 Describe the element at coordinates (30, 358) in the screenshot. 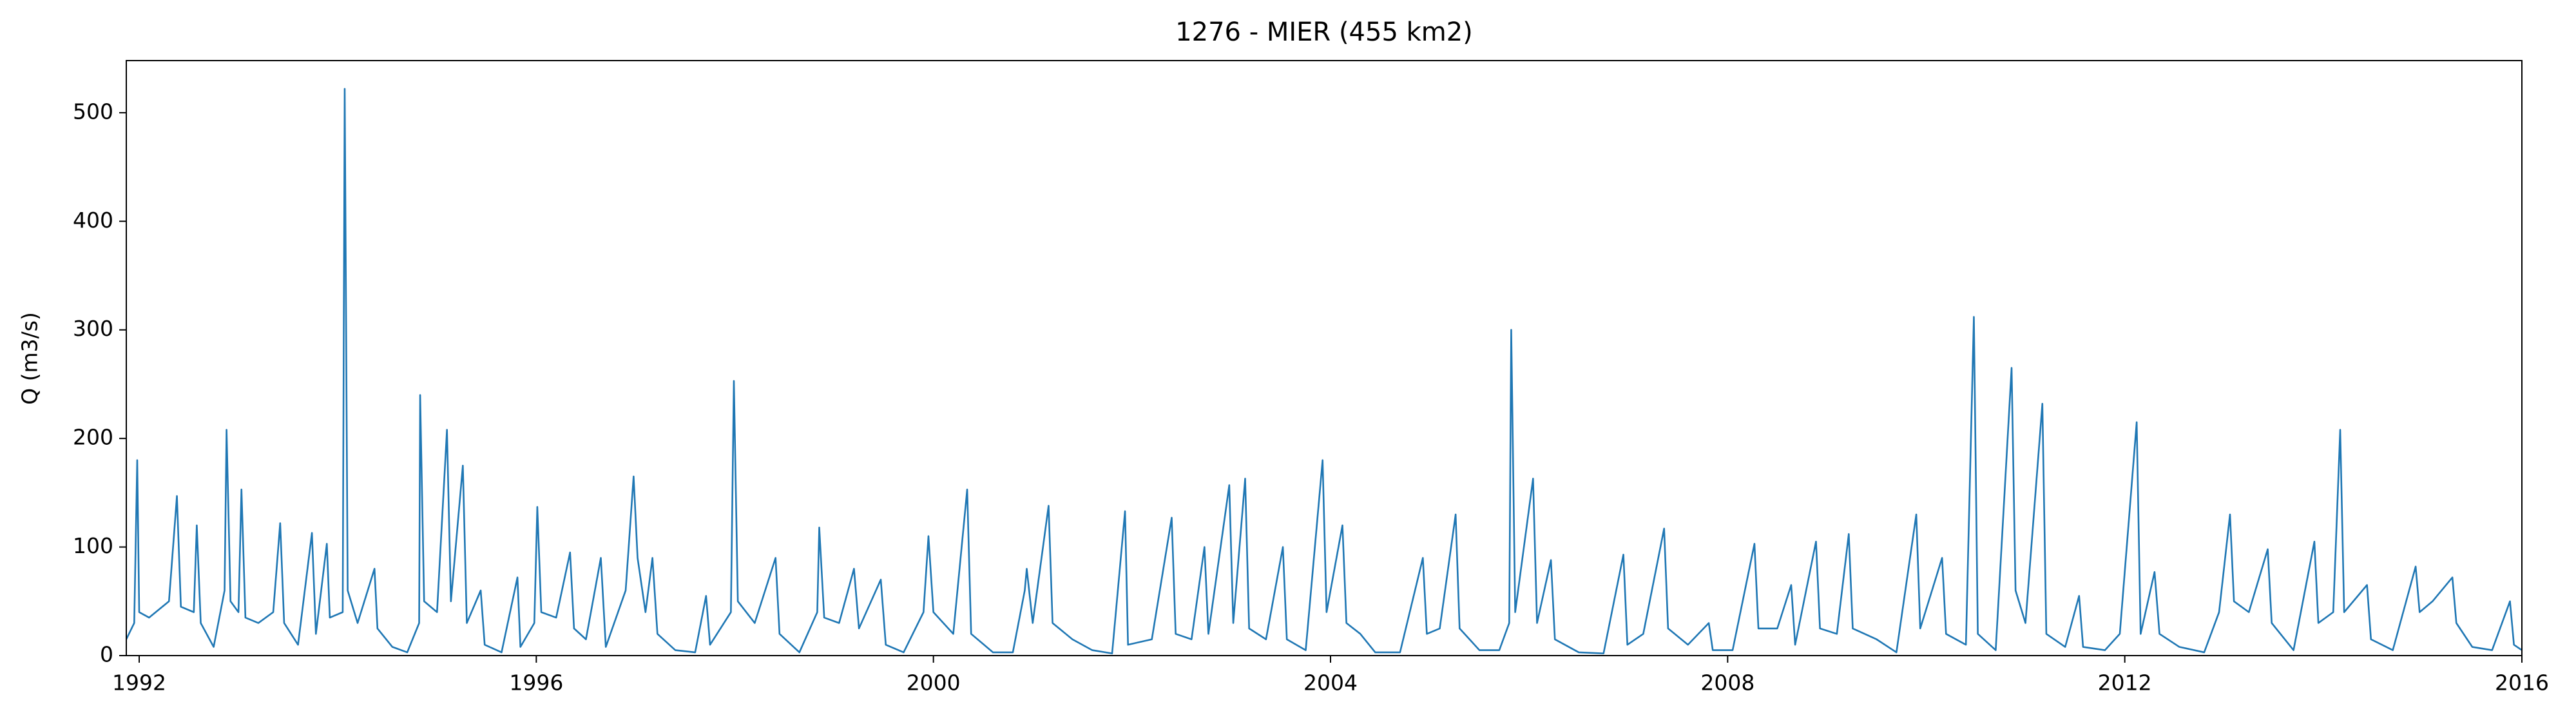

I see `y-axis-label: Q (m3/s)` at that location.